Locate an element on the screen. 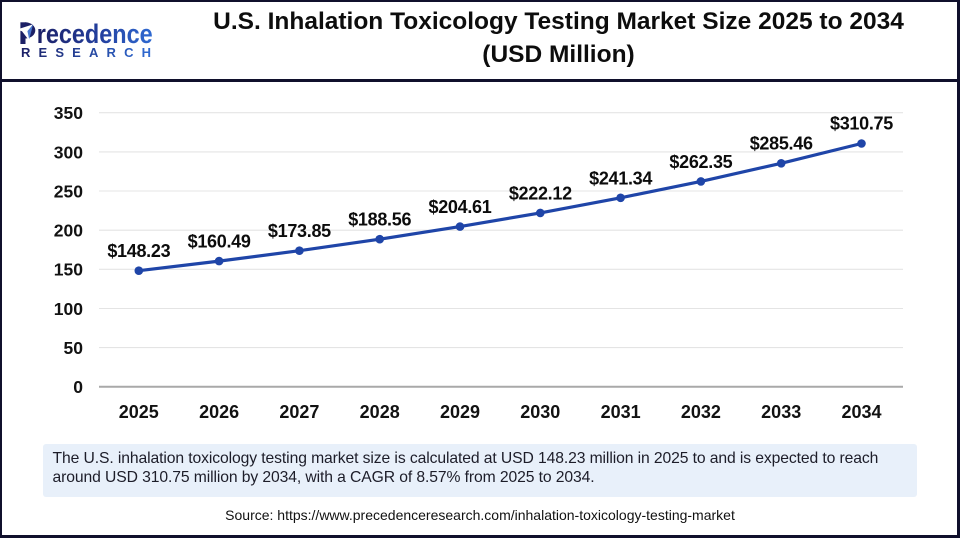 This screenshot has height=540, width=960. svg-text: 0 is located at coordinates (78, 387).